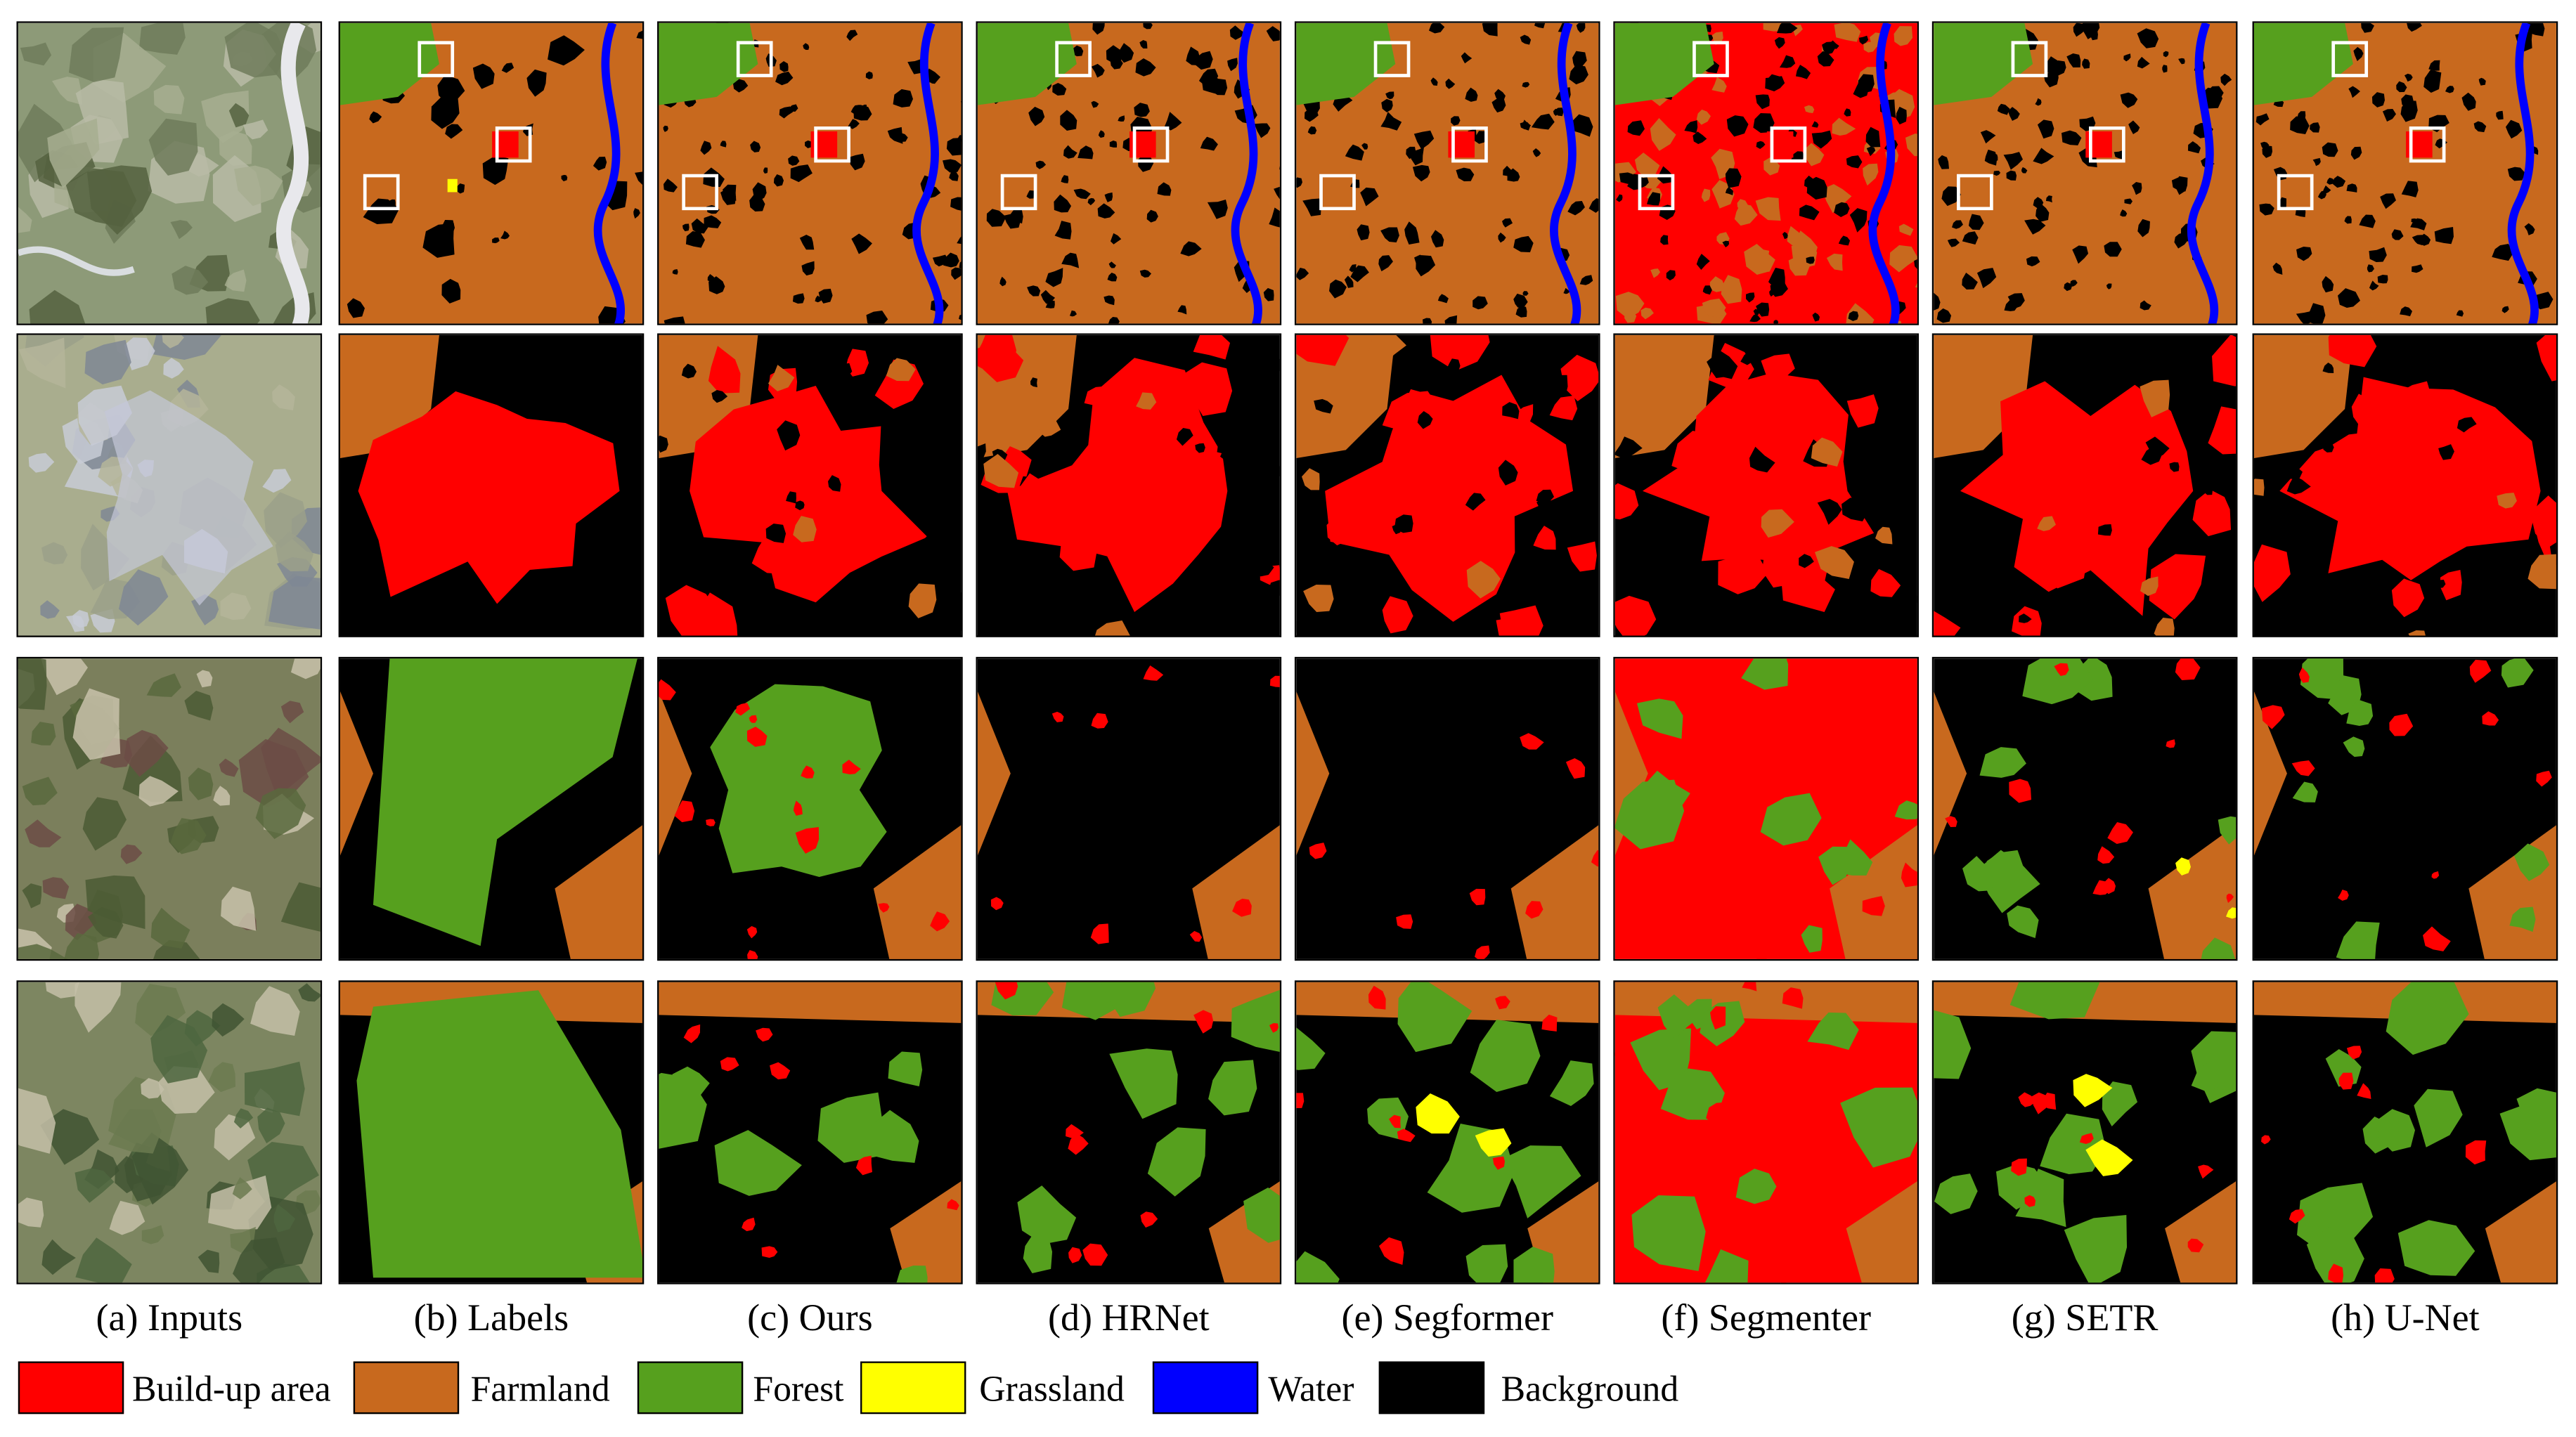 The width and height of the screenshot is (2576, 1437). Describe the element at coordinates (407, 1388) in the screenshot. I see `legend-swatch-farmland` at that location.